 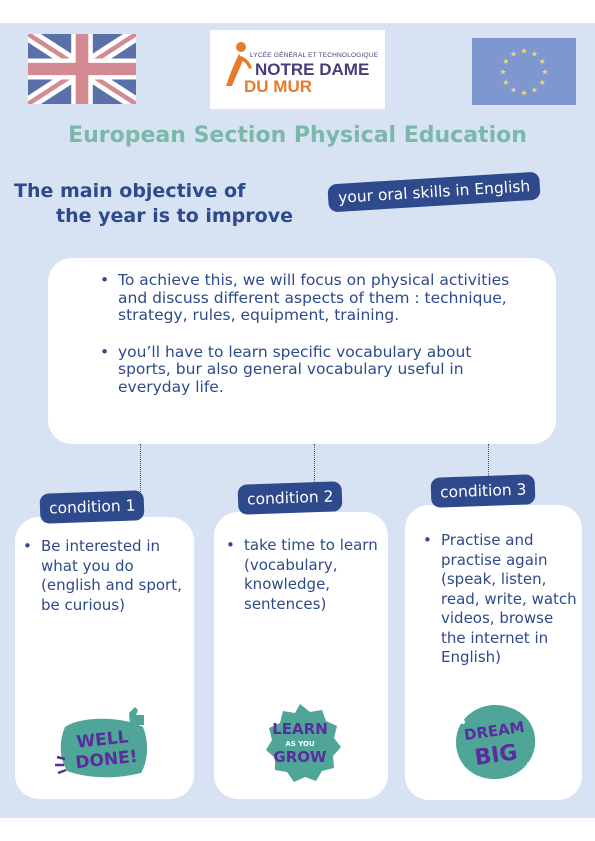 What do you see at coordinates (130, 191) in the screenshot?
I see `objective-line-1: The main objective of` at bounding box center [130, 191].